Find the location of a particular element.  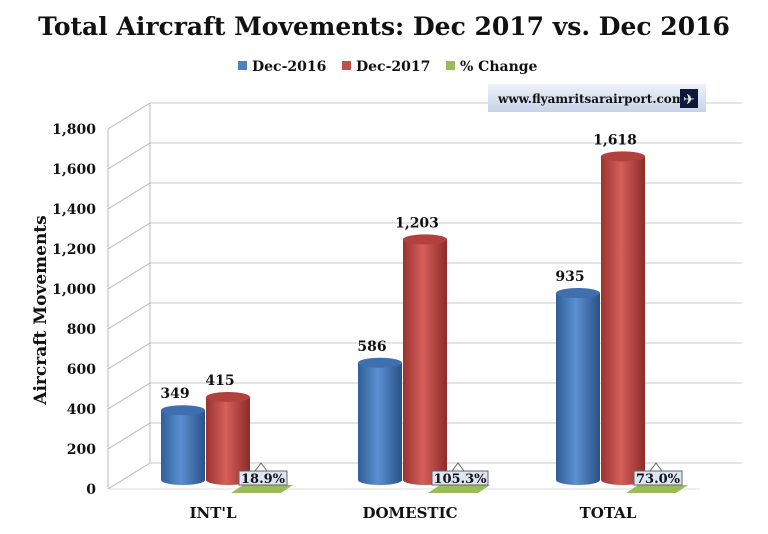

pct-data-label: 105.3% is located at coordinates (460, 479).